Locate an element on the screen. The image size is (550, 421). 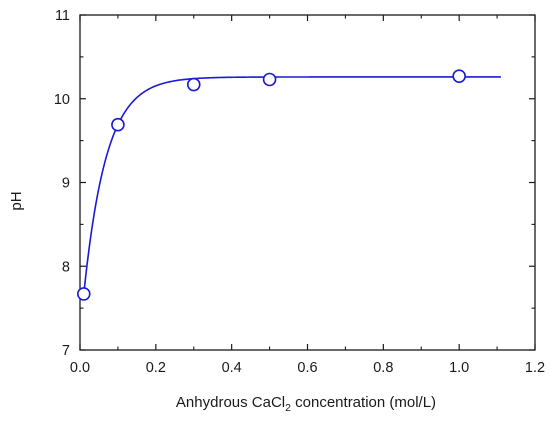
x-axis-label-suffix: concentration (mol/L) is located at coordinates (363, 402).